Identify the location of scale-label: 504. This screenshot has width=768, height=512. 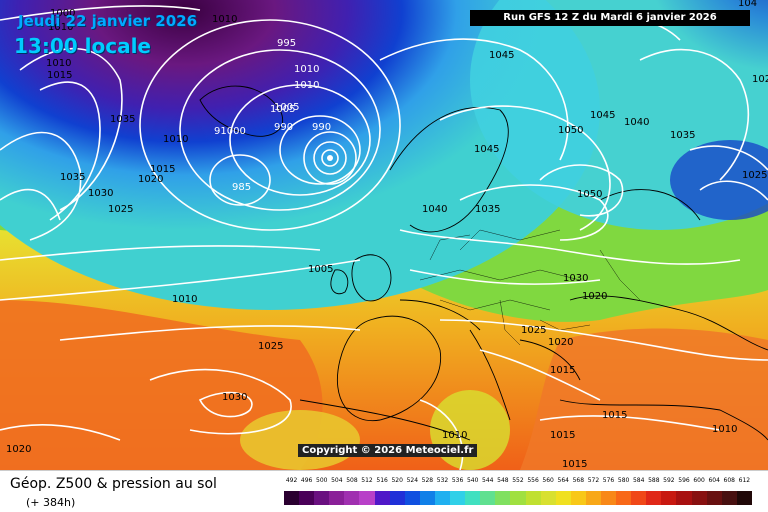
(337, 480).